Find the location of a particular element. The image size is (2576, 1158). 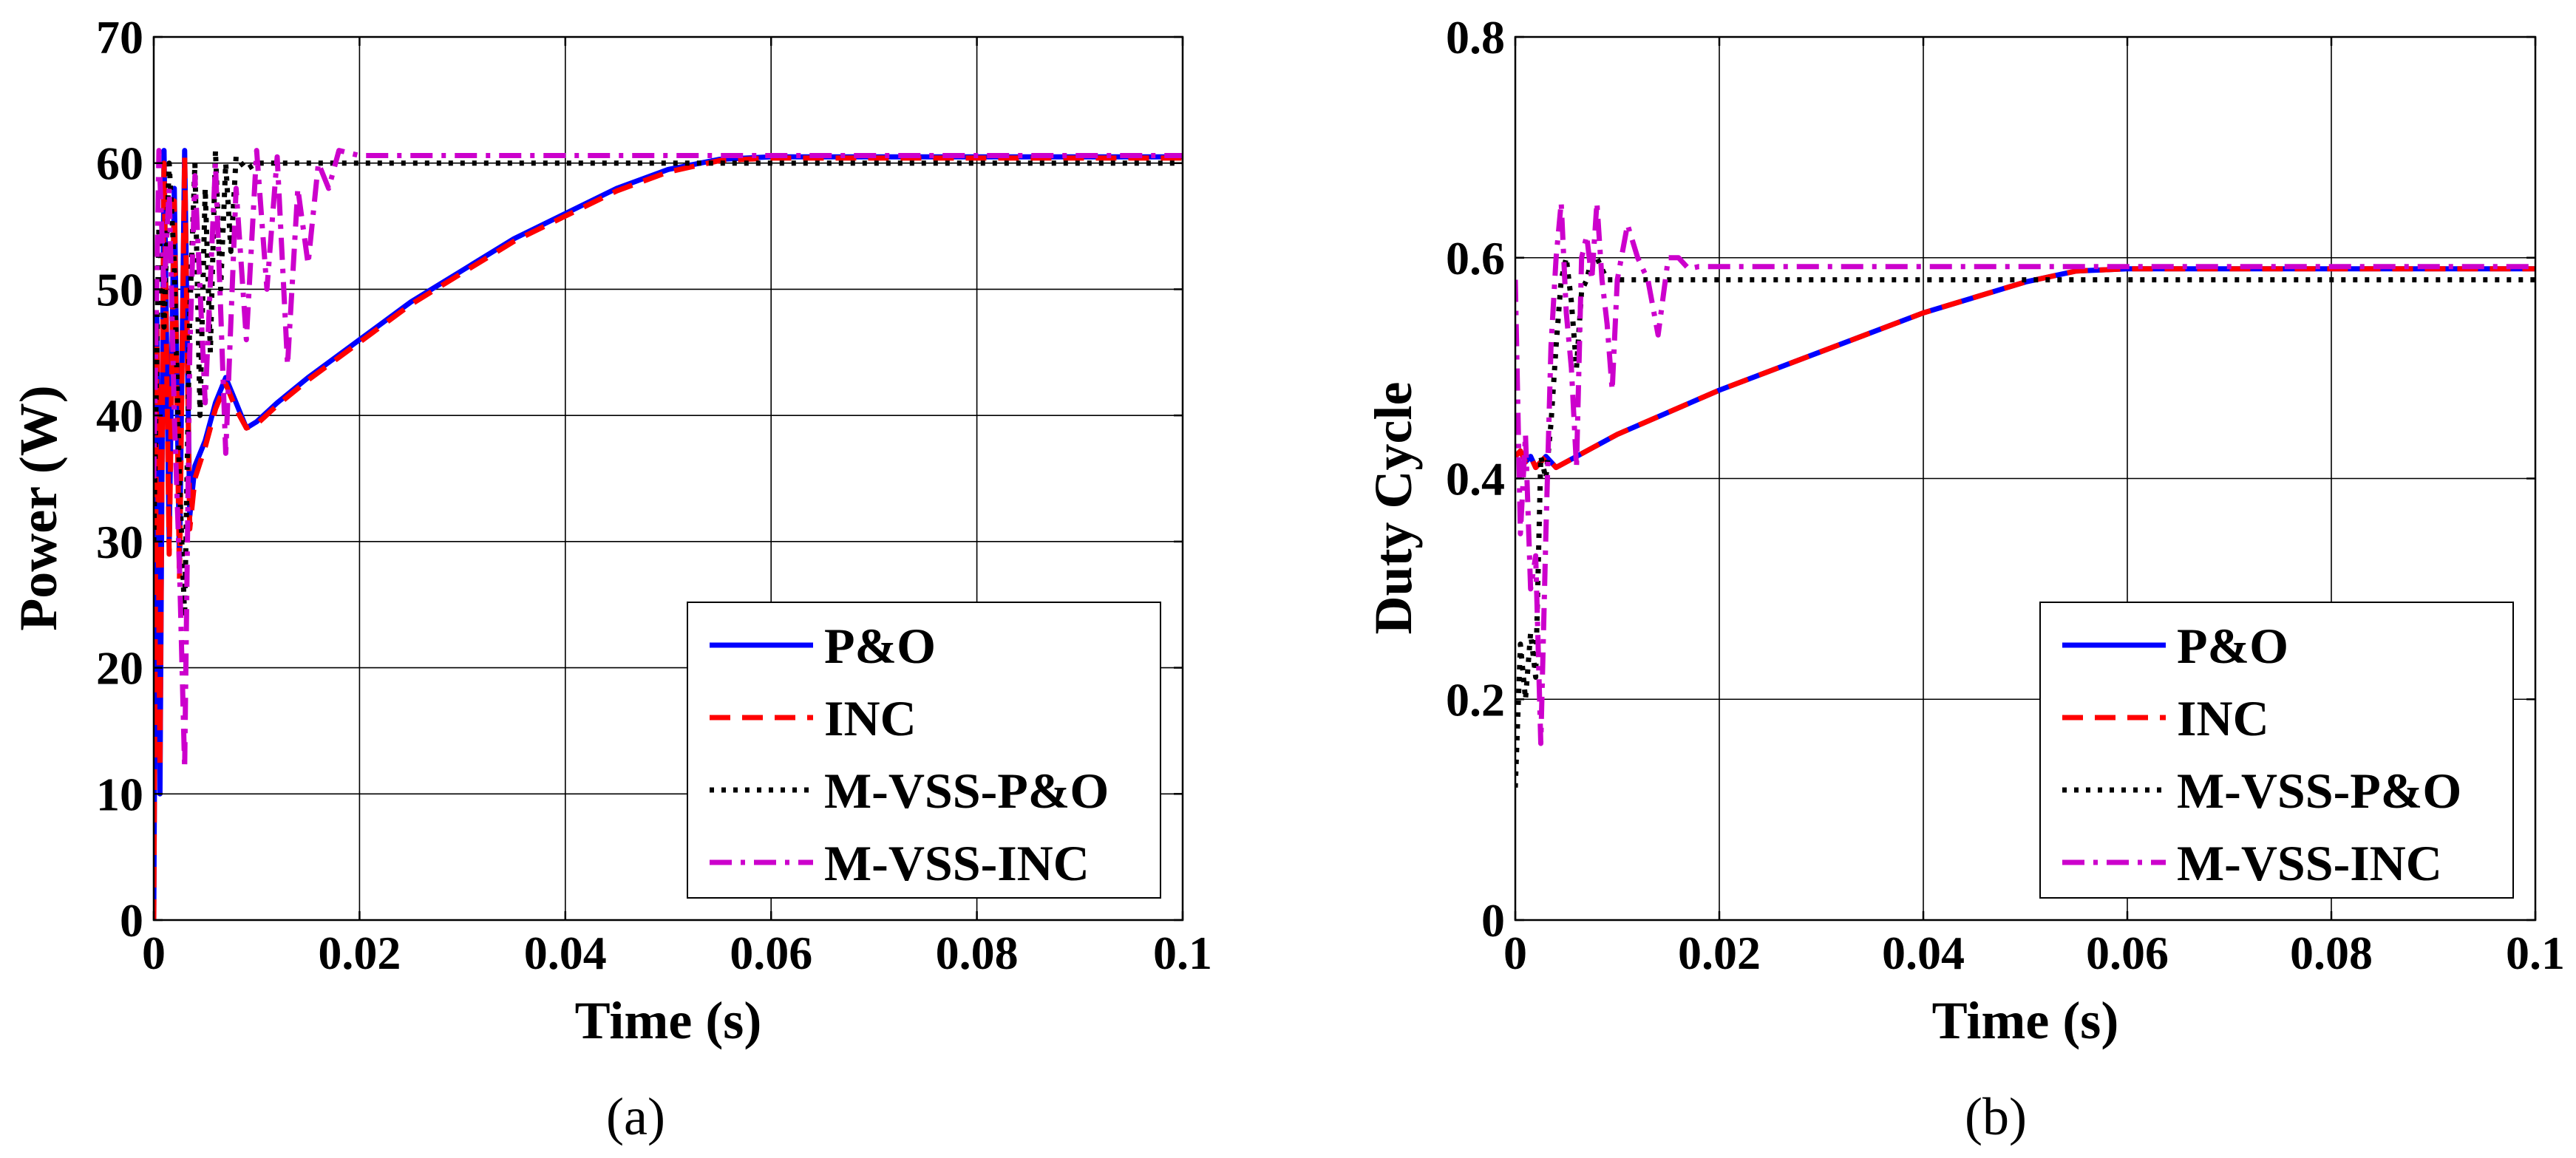

y-tick-label: 0.4 is located at coordinates (1475, 479).